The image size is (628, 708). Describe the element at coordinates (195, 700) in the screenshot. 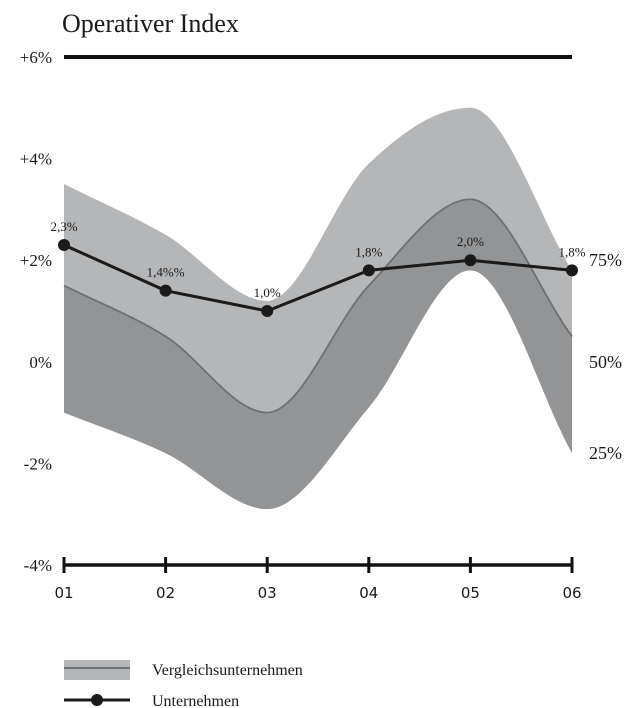

I see `legend-label-unternehmen: Unternehmen` at that location.